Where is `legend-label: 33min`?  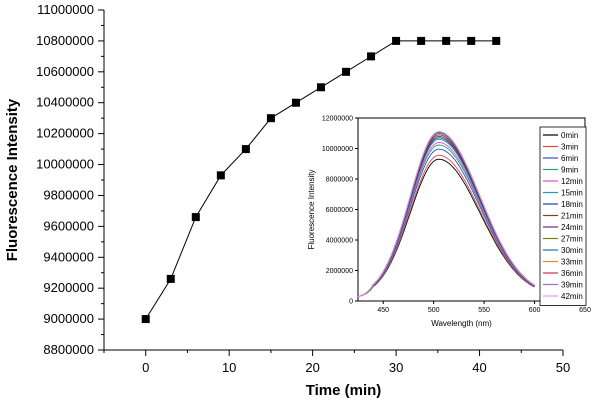
legend-label: 33min is located at coordinates (572, 262).